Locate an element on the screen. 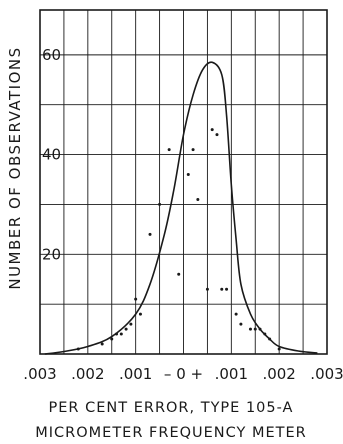 This screenshot has width=343, height=444. x-tick-labels: .003 .002 .001 – 0 + .001 .002 .003 is located at coordinates (183, 374).